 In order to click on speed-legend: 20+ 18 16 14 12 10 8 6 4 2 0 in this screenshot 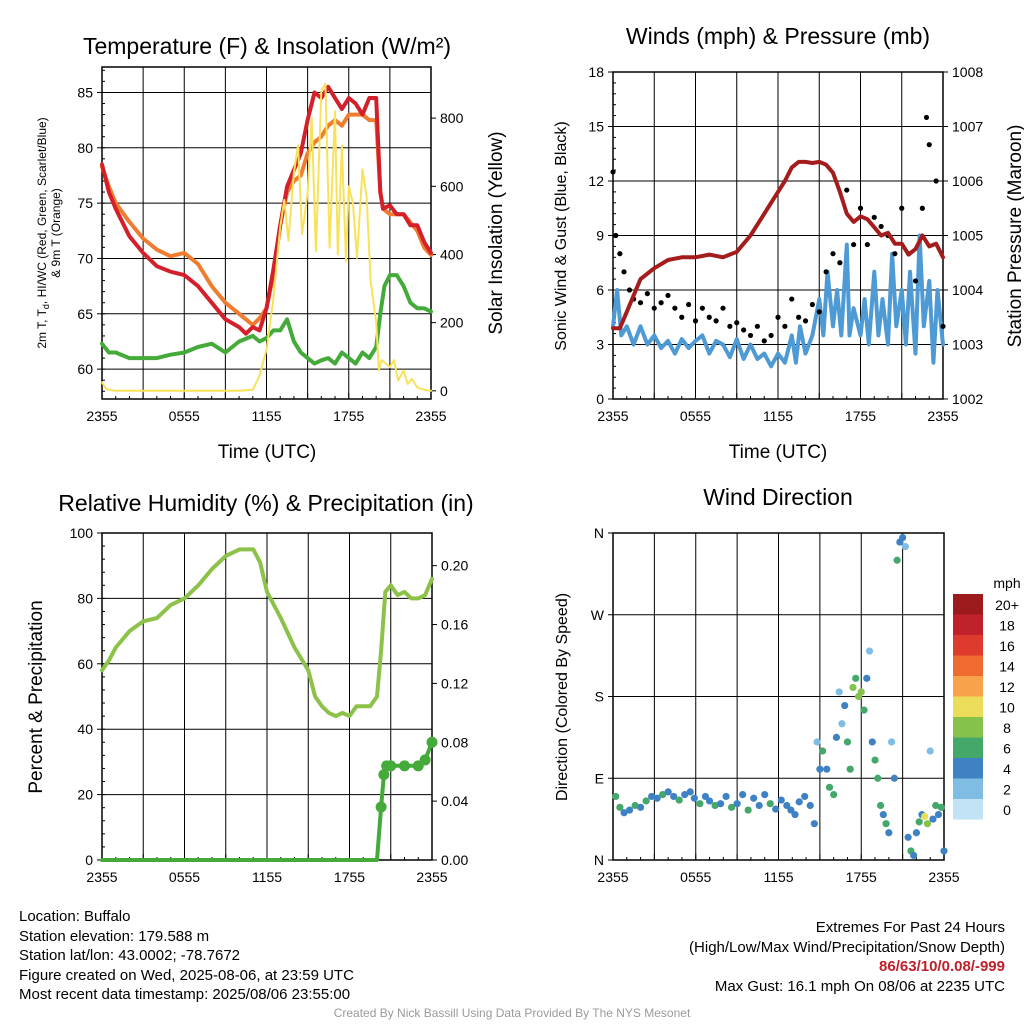, I will do `click(986, 707)`.